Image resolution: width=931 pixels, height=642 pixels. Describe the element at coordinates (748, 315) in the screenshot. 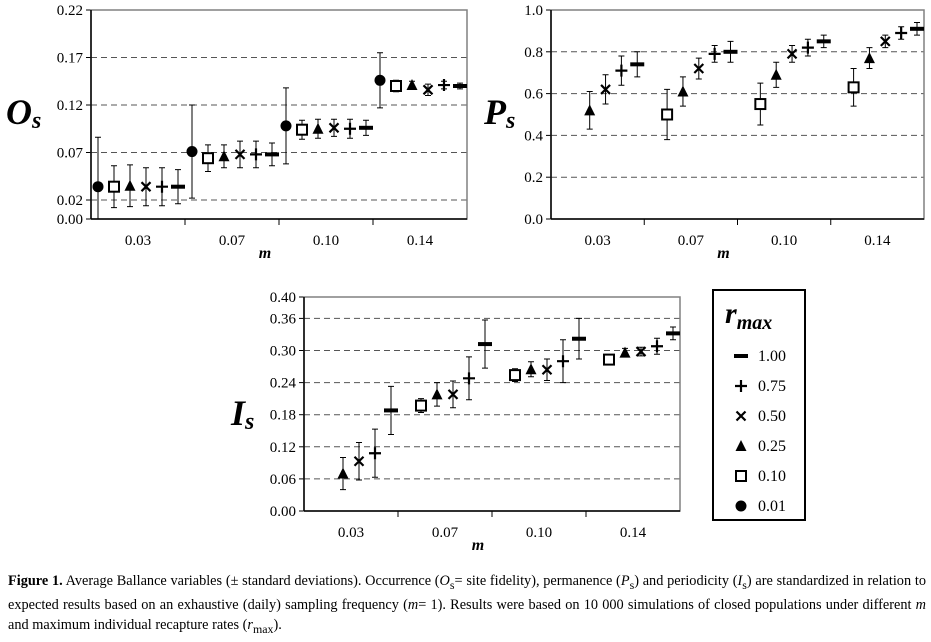

I see `legend-title: rmax` at that location.